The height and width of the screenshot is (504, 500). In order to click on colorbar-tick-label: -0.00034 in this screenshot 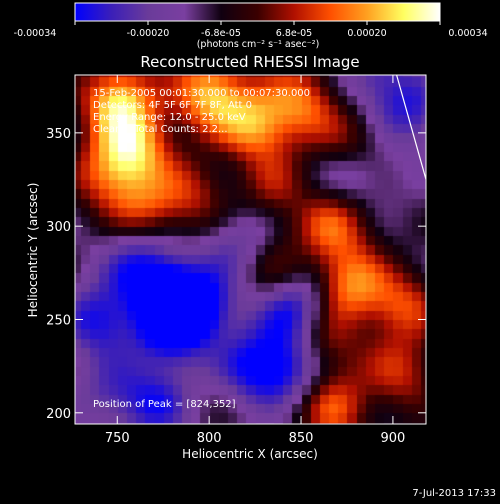, I will do `click(35, 33)`.